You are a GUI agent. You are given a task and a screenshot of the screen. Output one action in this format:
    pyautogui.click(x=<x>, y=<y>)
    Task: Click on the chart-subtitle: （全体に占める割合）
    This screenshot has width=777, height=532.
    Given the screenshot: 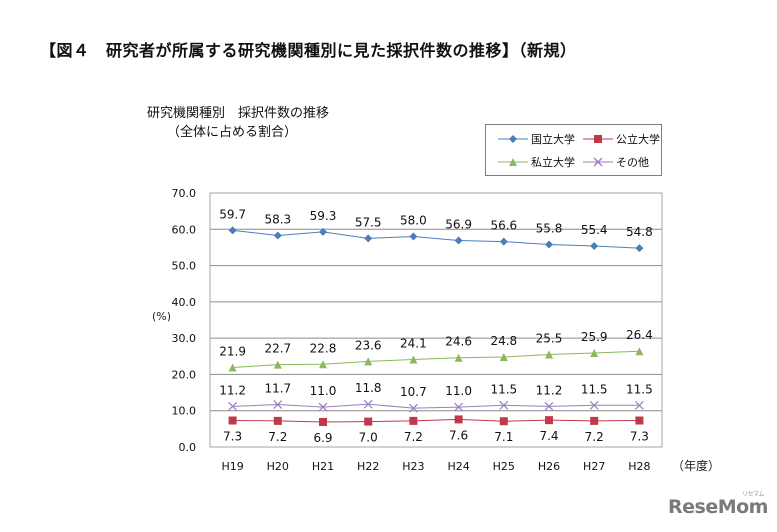 What is the action you would take?
    pyautogui.click(x=232, y=132)
    